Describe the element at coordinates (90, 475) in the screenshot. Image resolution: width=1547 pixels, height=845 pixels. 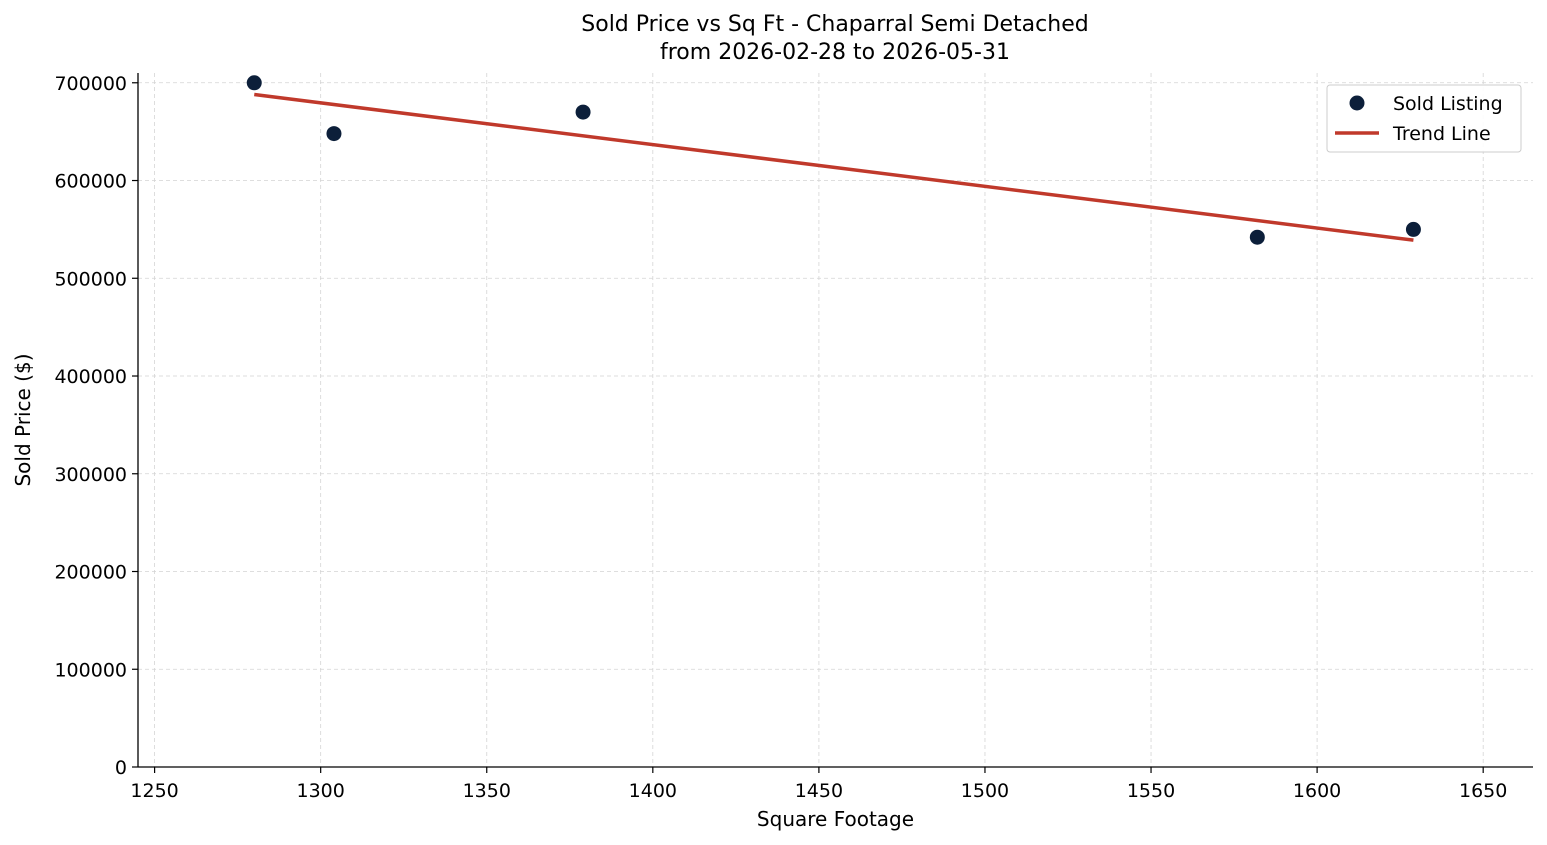
I see `y-tick-label: 300000` at that location.